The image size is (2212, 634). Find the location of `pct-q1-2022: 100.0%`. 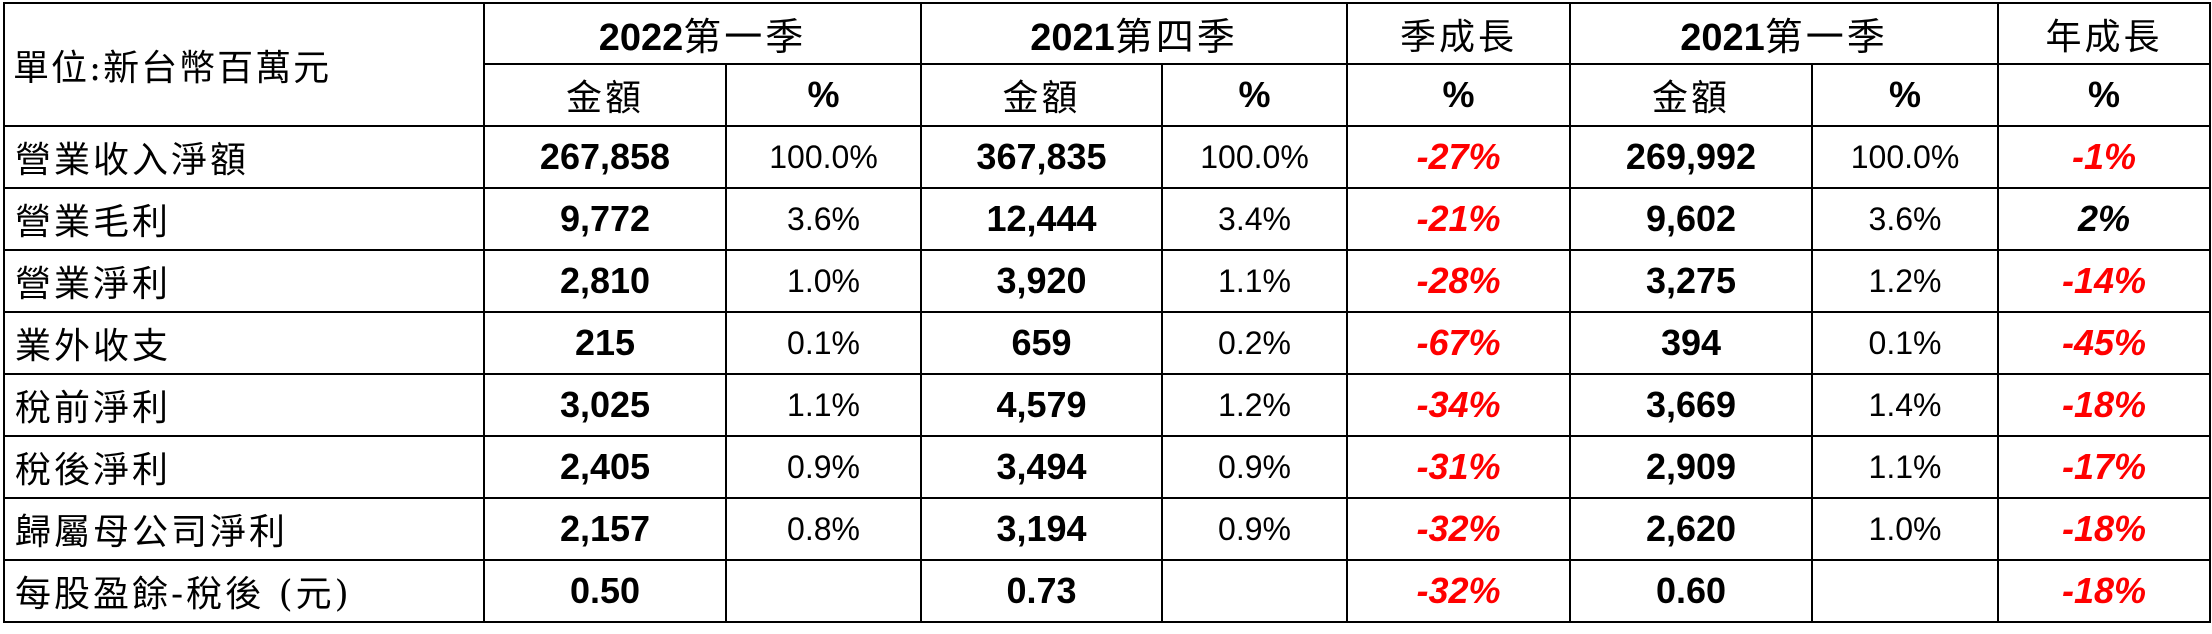

pct-q1-2022: 100.0% is located at coordinates (823, 157).